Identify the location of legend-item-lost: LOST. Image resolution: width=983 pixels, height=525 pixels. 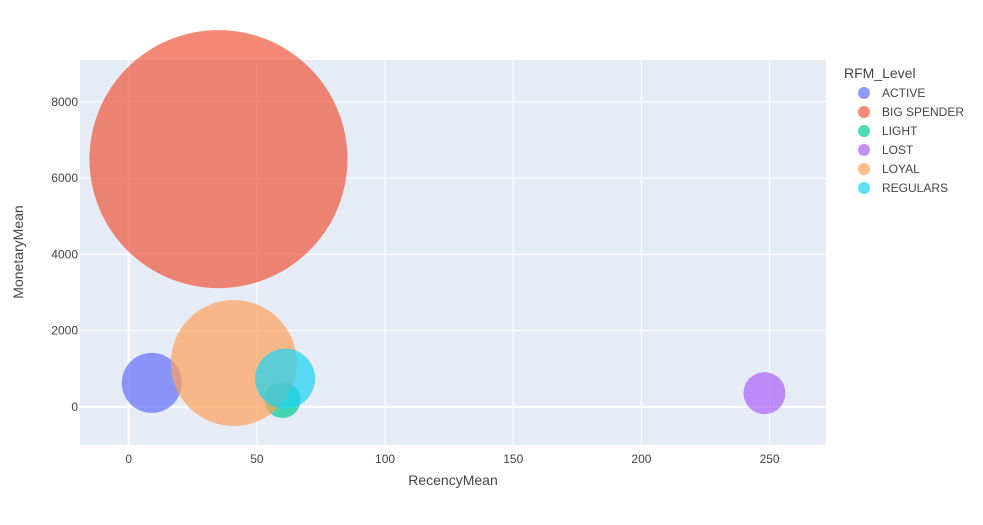
(886, 150).